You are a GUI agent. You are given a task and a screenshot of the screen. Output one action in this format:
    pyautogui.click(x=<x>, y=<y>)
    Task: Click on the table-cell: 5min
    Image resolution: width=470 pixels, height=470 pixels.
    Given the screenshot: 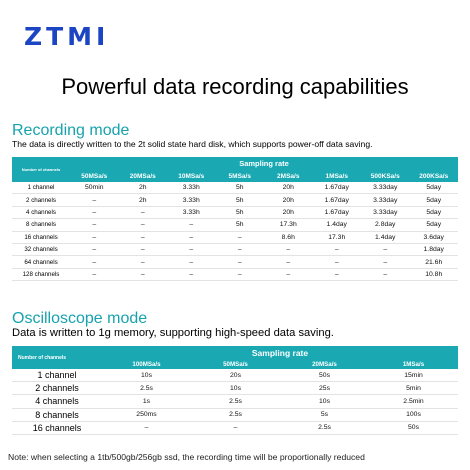 What is the action you would take?
    pyautogui.click(x=413, y=388)
    